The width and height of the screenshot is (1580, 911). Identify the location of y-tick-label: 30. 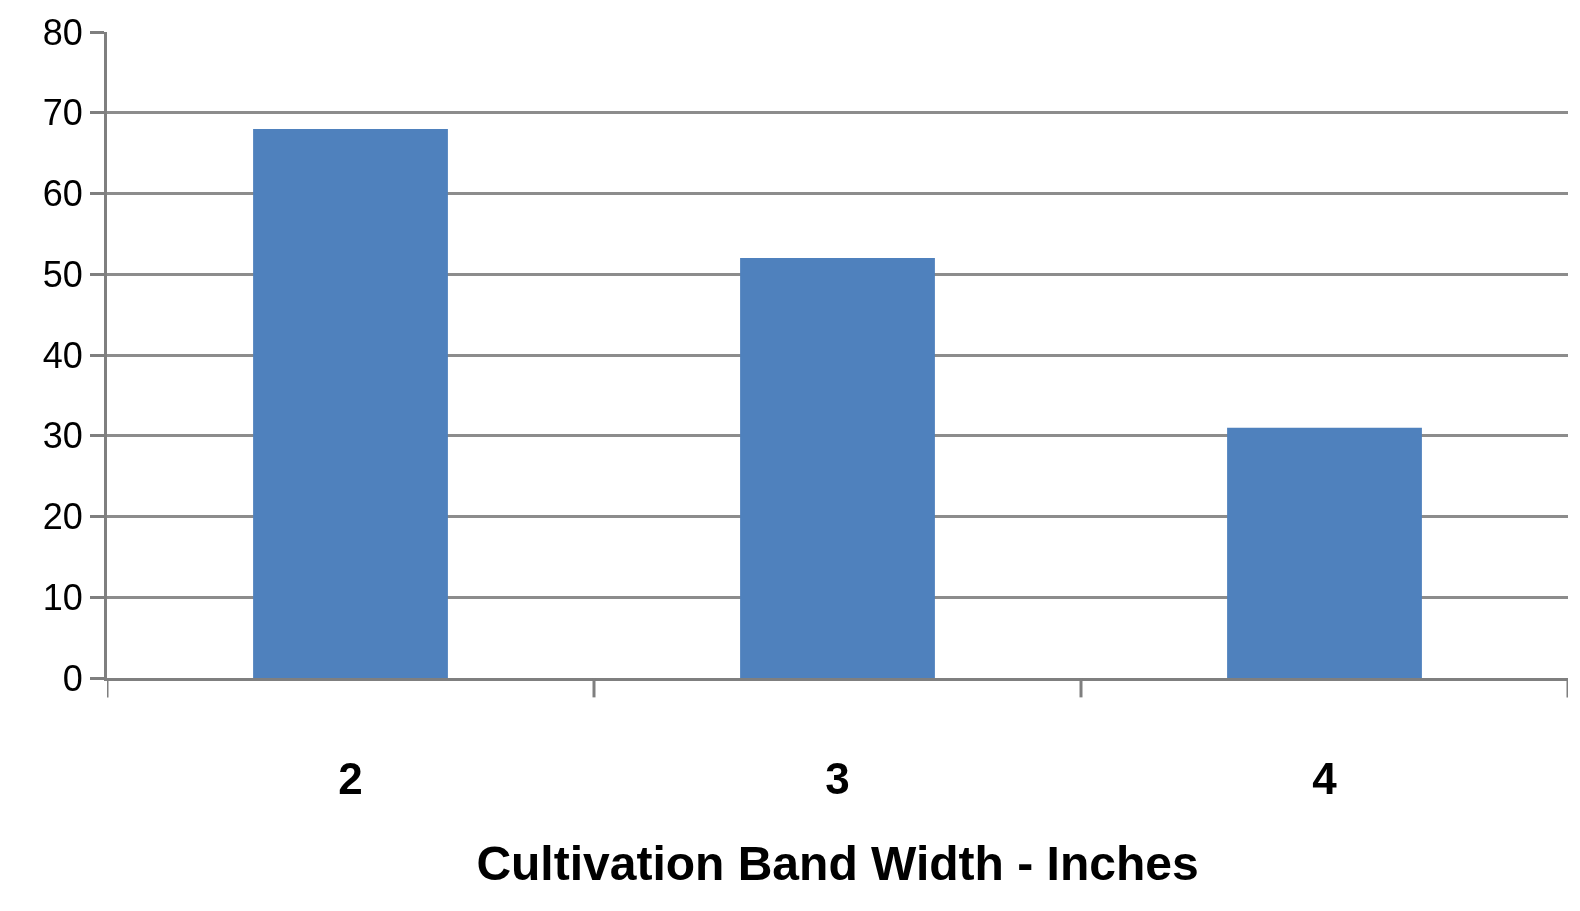
(62, 436).